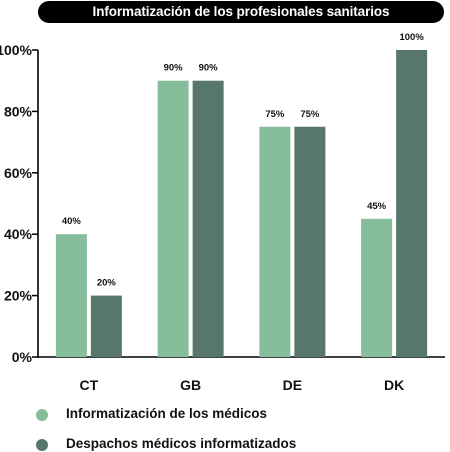 This screenshot has height=452, width=450. Describe the element at coordinates (377, 206) in the screenshot. I see `data-label: 45%` at that location.